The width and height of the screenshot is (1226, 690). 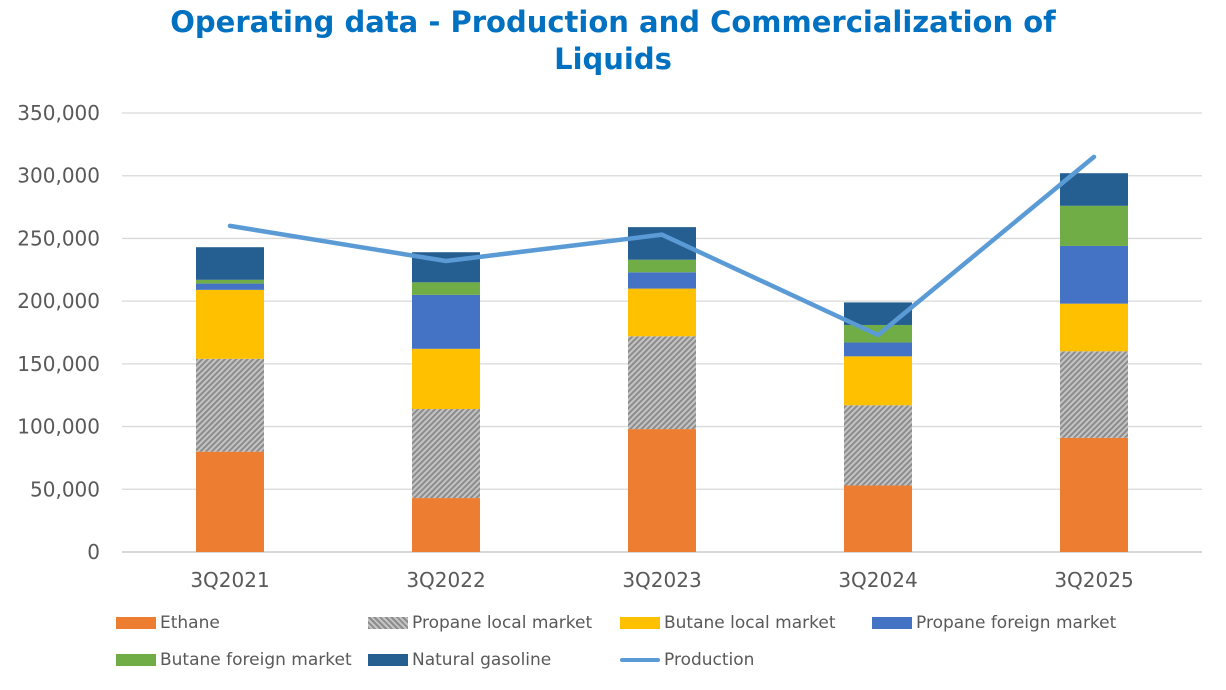 I want to click on legend-item-butane-foreign-market: Butane foreign market, so click(x=234, y=660).